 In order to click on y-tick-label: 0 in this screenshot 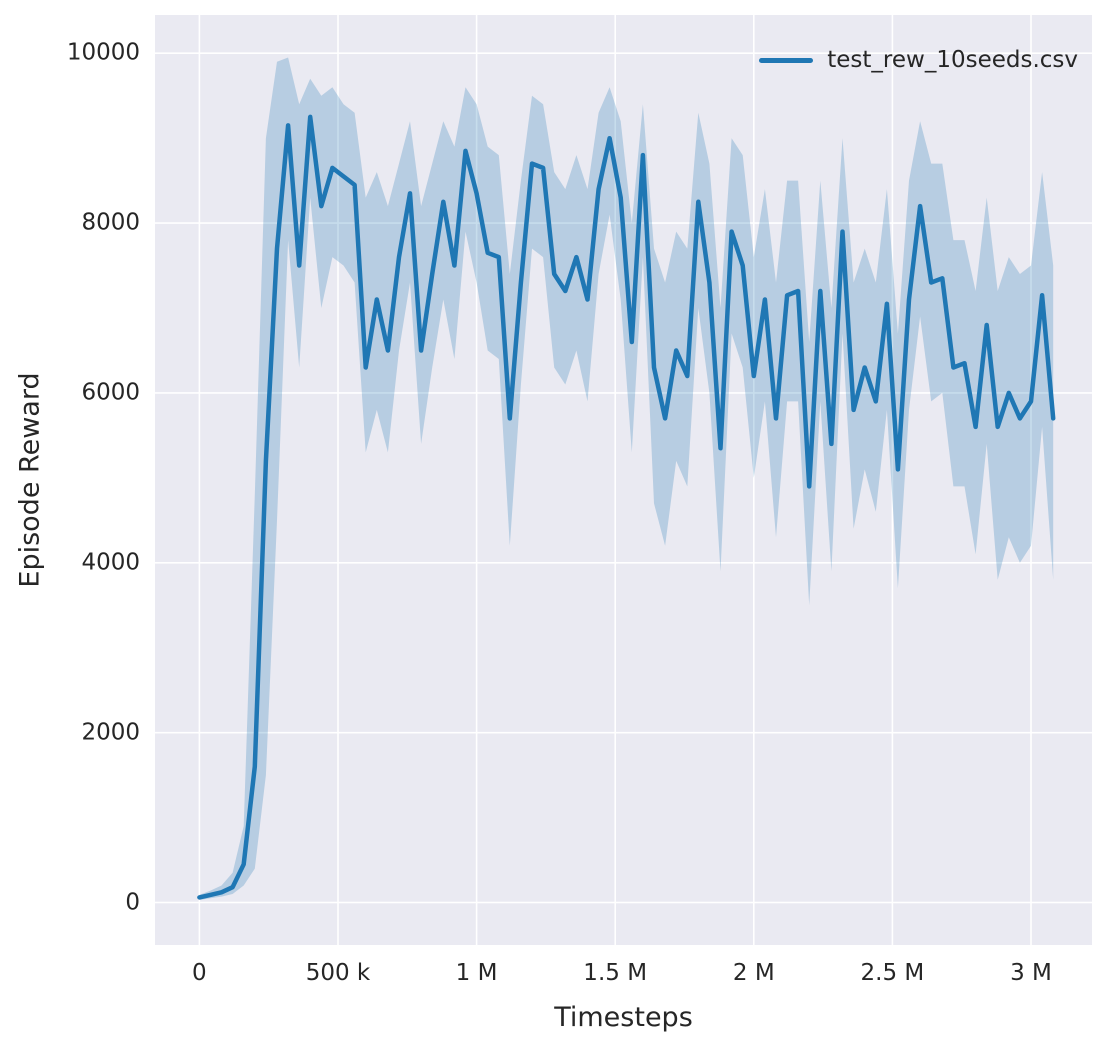, I will do `click(132, 902)`.